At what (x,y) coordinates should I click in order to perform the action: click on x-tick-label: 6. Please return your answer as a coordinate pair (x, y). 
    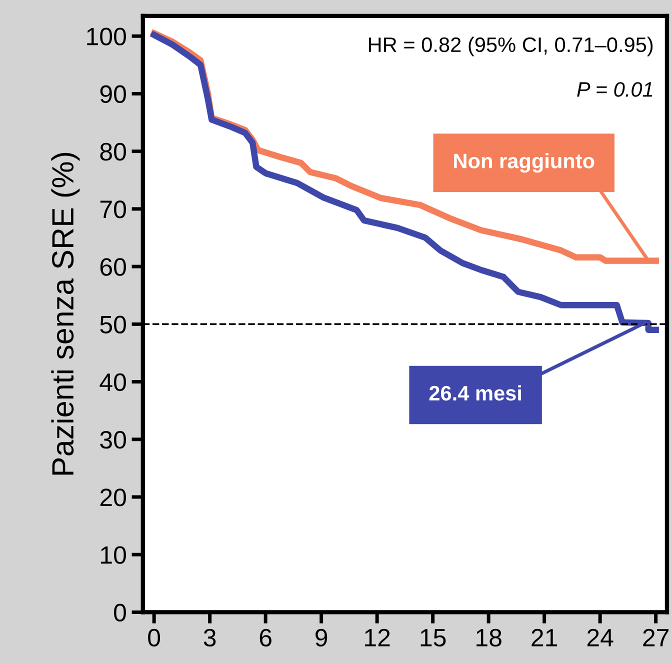
    Looking at the image, I should click on (266, 637).